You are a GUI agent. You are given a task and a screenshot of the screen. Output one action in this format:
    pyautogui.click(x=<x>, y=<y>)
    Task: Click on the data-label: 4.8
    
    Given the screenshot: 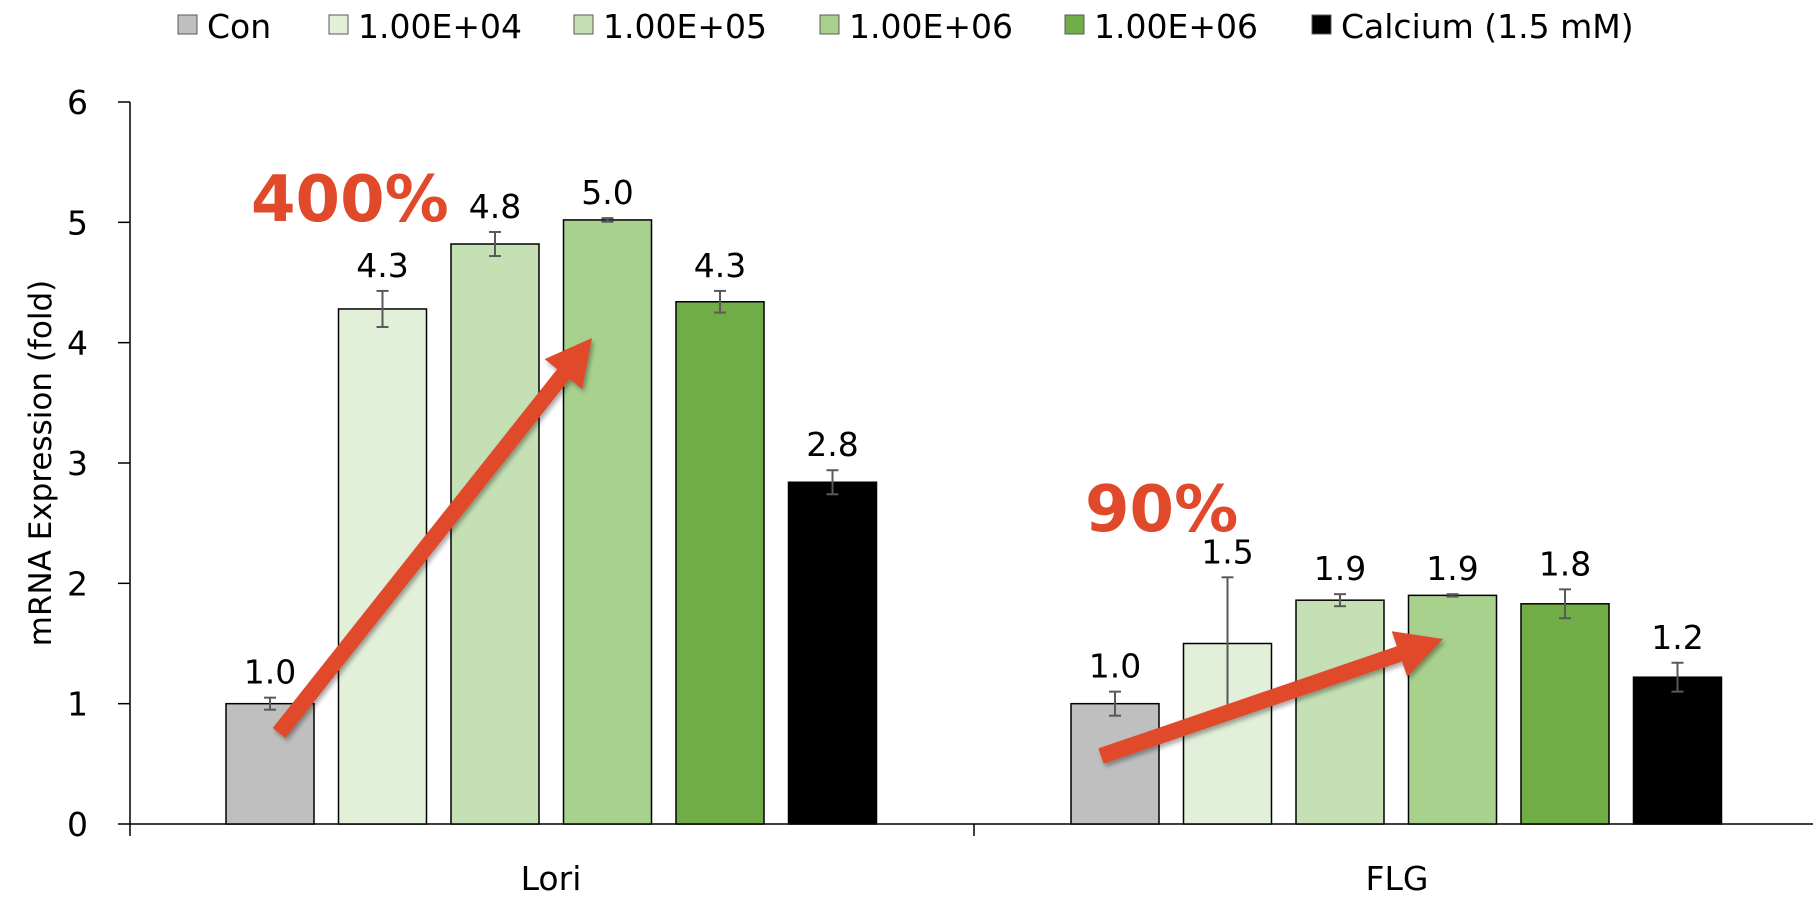 What is the action you would take?
    pyautogui.click(x=495, y=206)
    